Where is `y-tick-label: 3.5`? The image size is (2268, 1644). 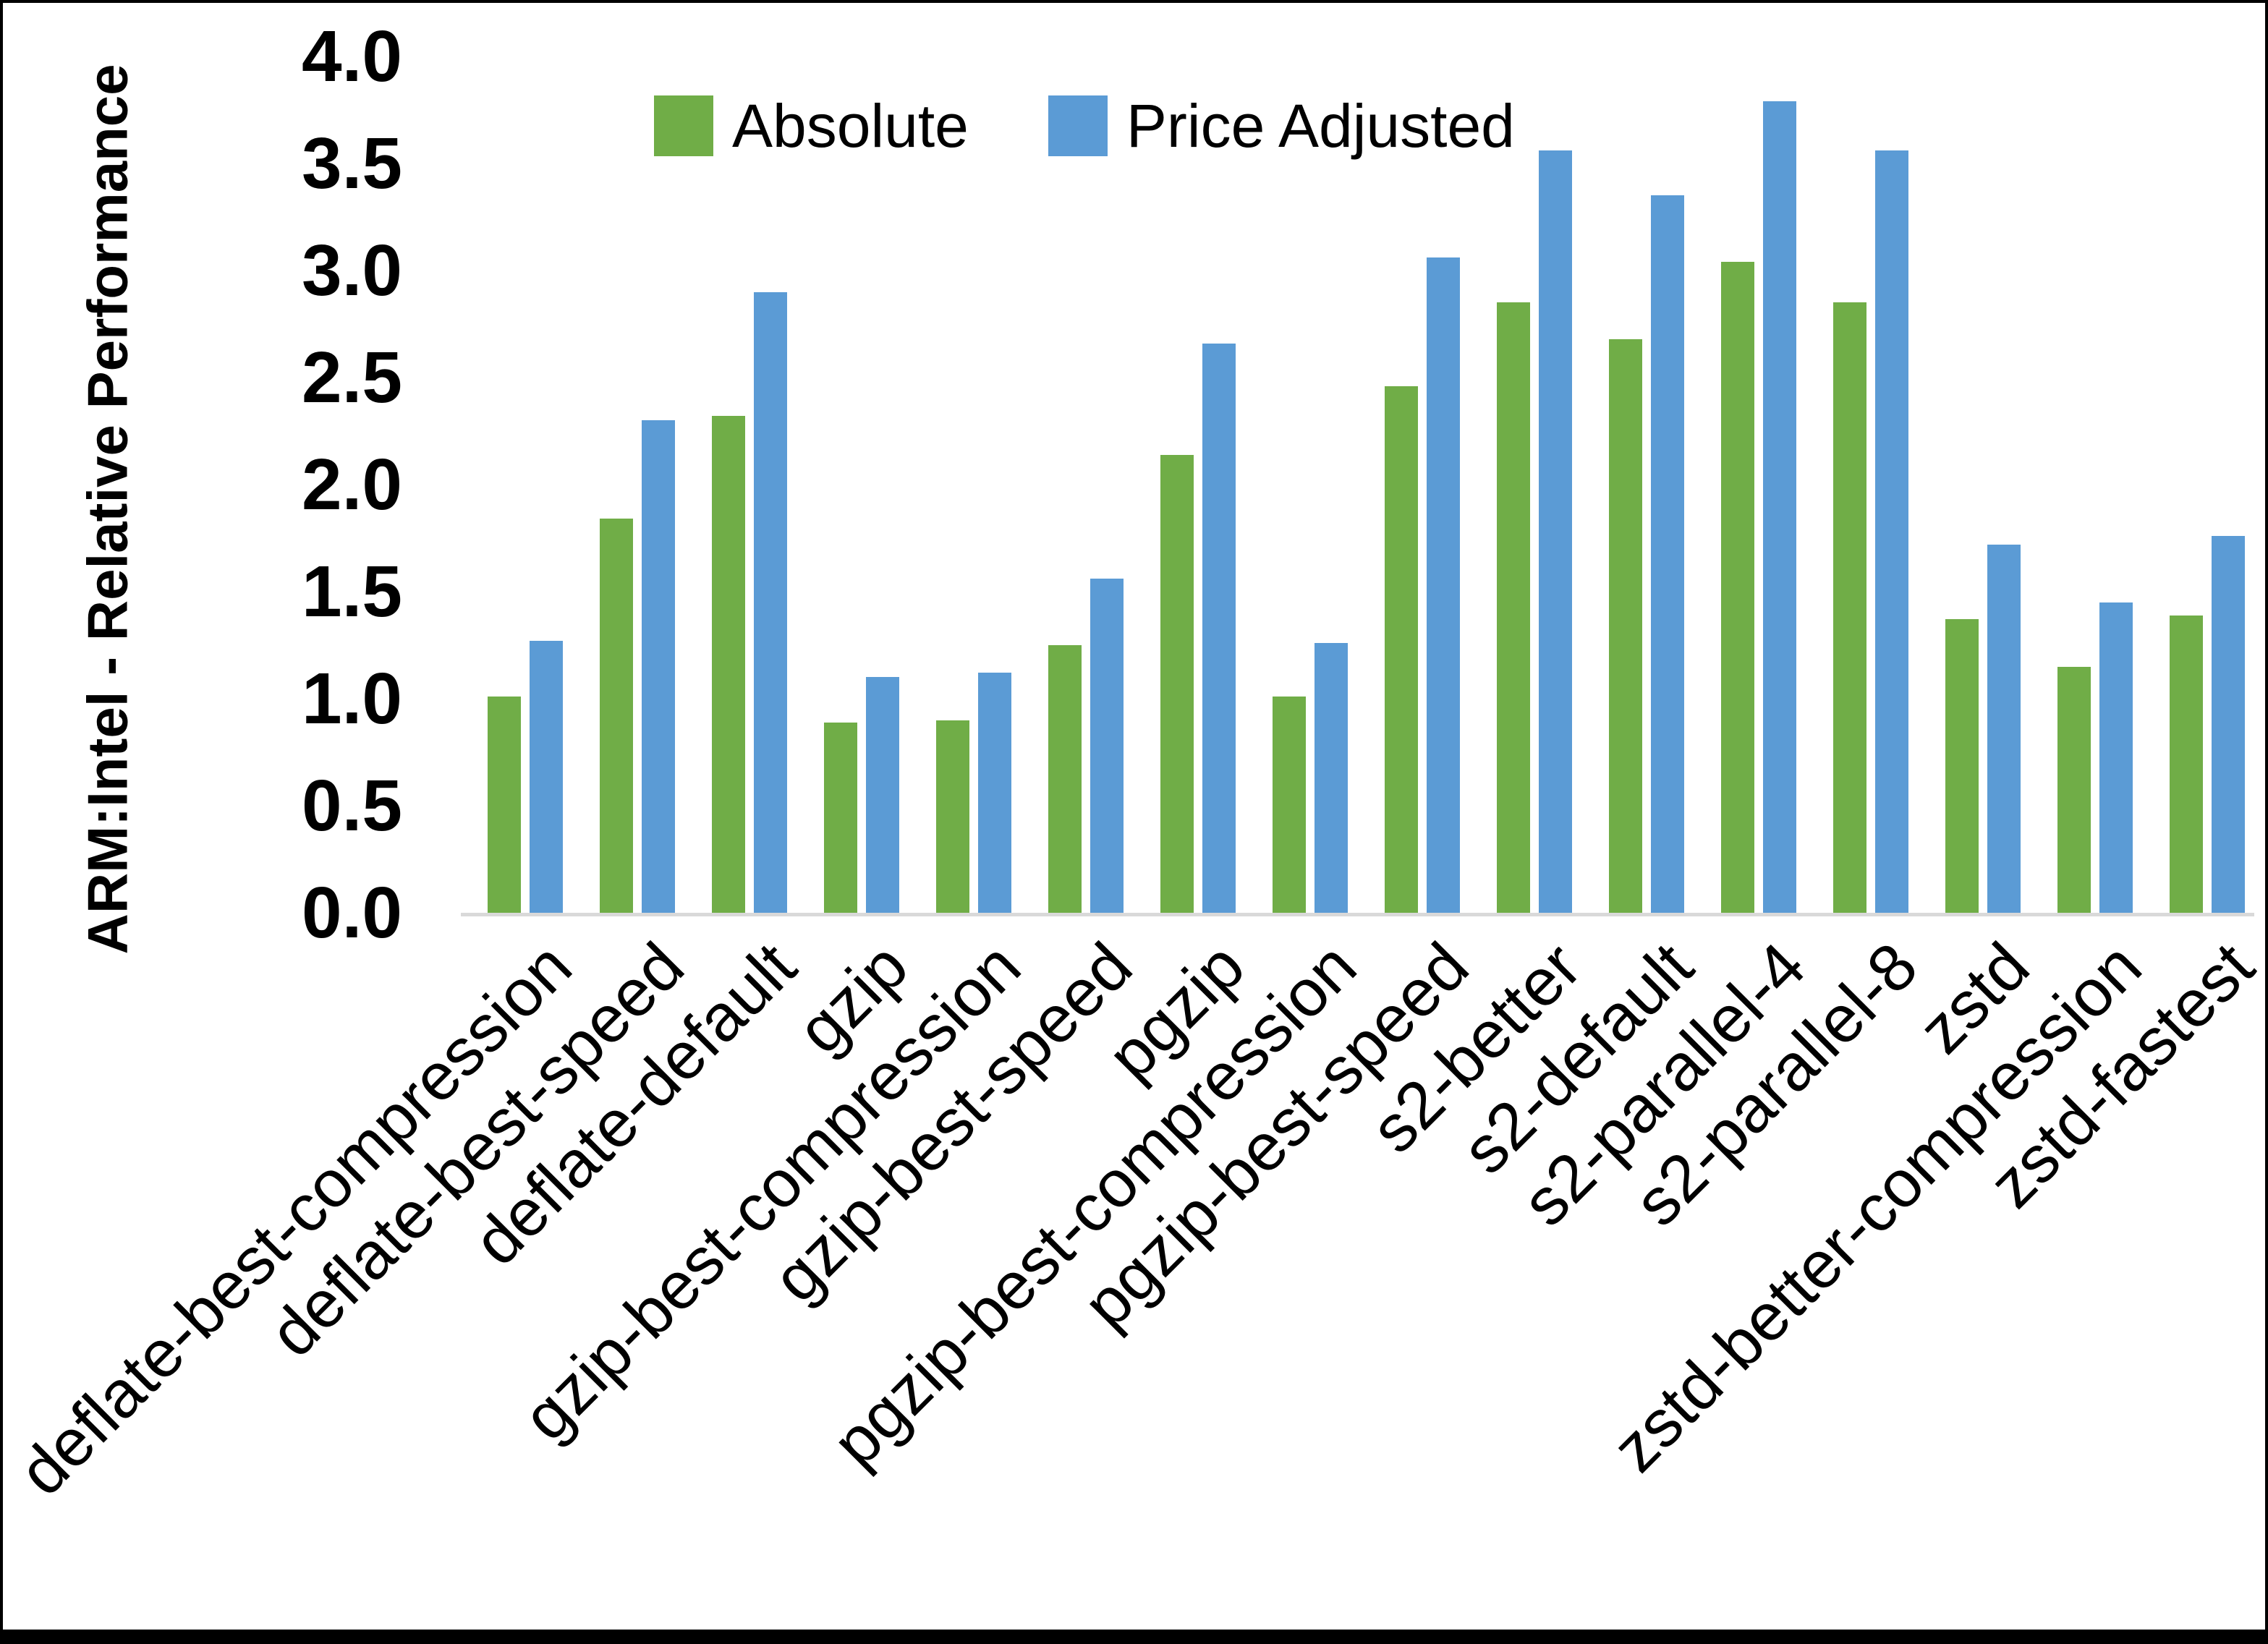
y-tick-label: 3.5 is located at coordinates (351, 163).